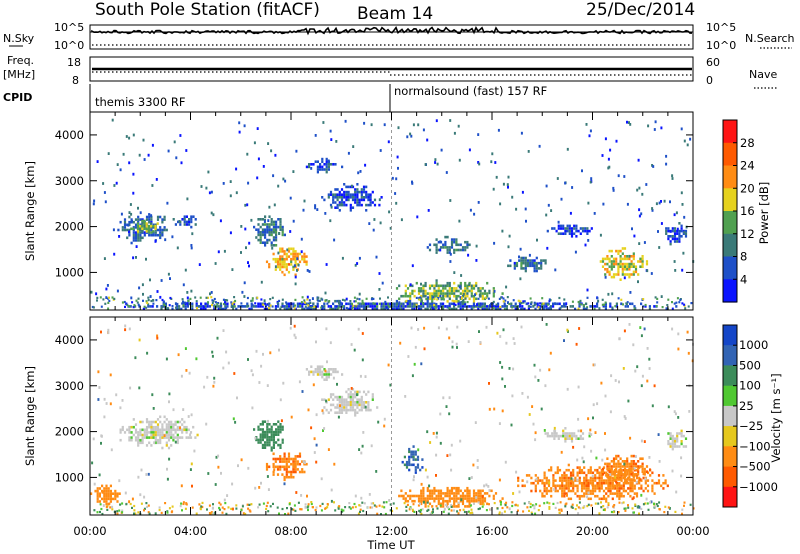  Describe the element at coordinates (390, 545) in the screenshot. I see `time-axis-label: Time UT` at that location.